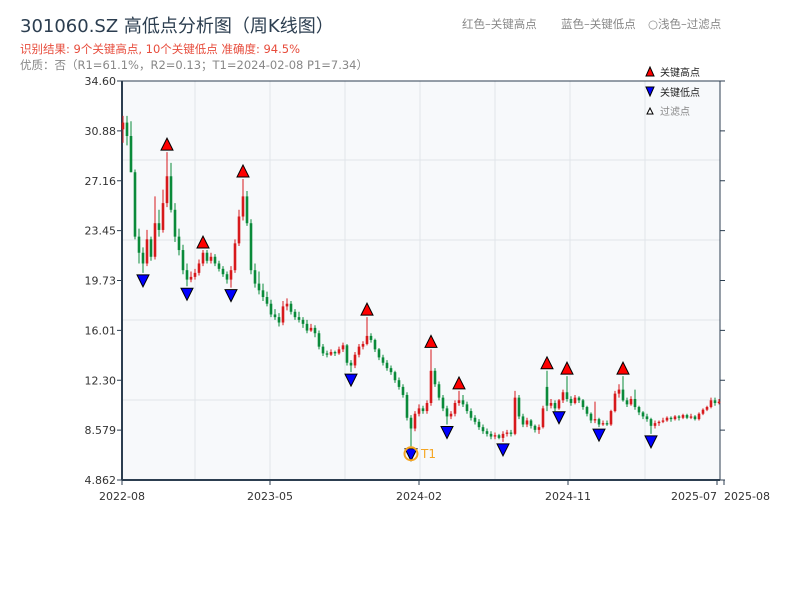 The image size is (800, 600). I want to click on y-tick-label: 34.60, so click(101, 81).